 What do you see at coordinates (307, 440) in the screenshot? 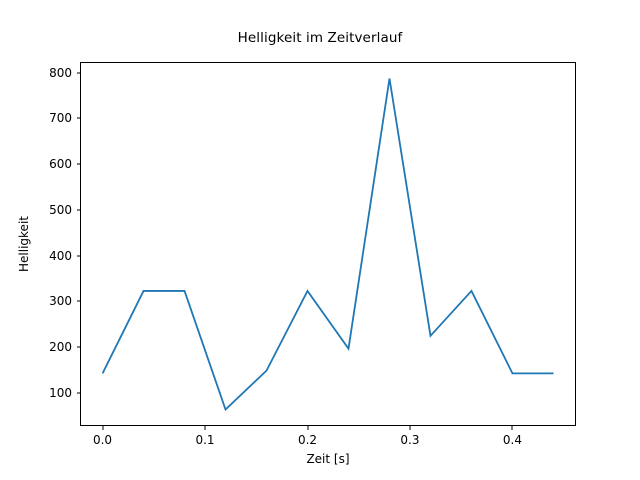
I see `x-tick-label: 0.2` at bounding box center [307, 440].